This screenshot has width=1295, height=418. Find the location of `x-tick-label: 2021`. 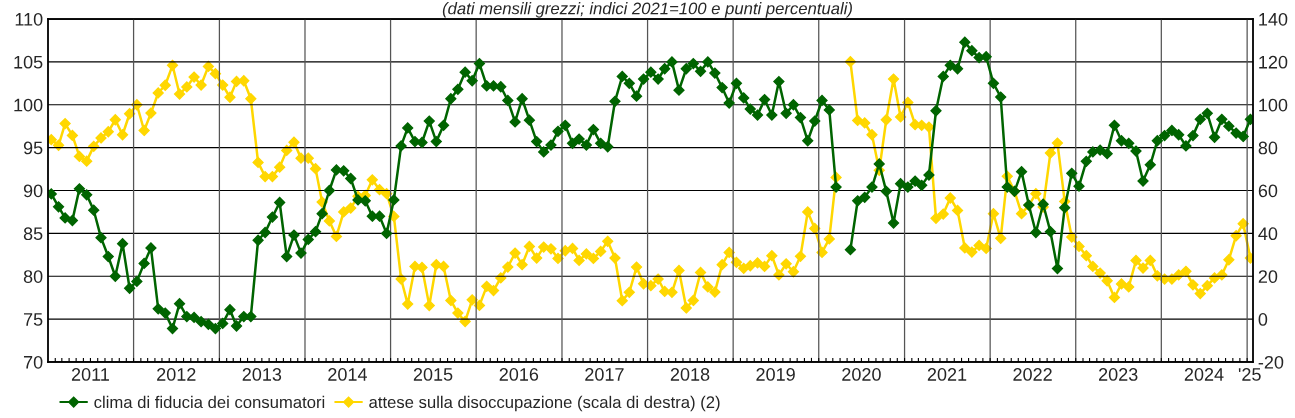

x-tick-label: 2021 is located at coordinates (947, 374).